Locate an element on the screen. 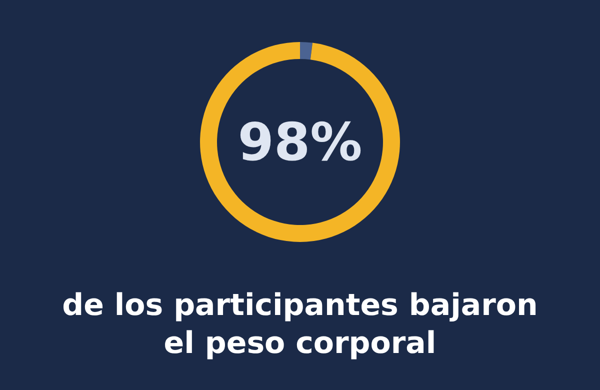 The image size is (600, 390). donut-slice is located at coordinates (306, 51).